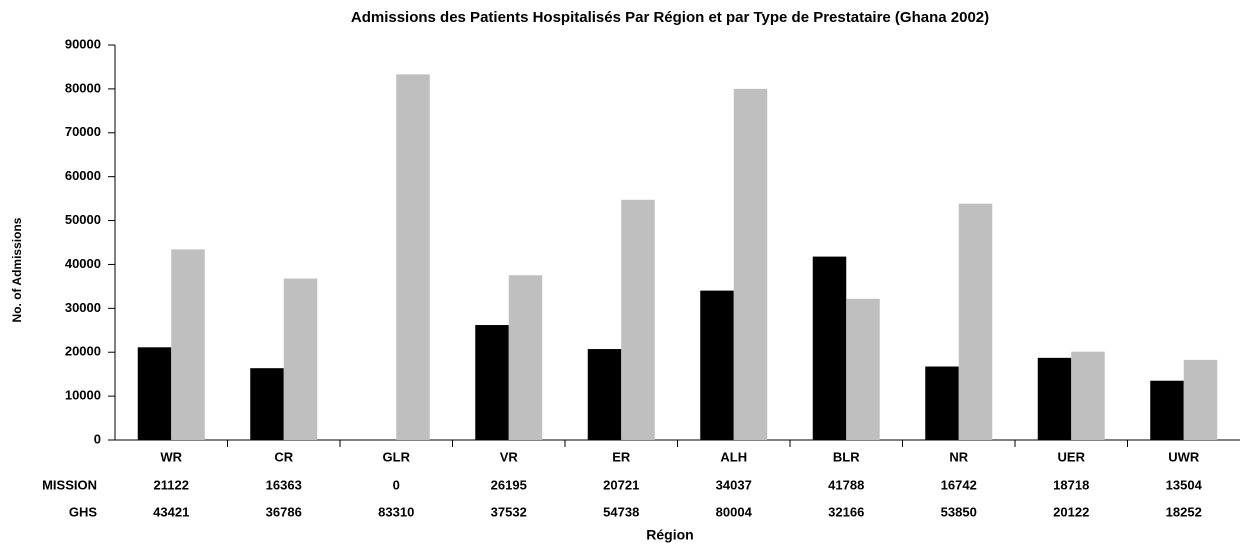 The image size is (1240, 546). What do you see at coordinates (846, 456) in the screenshot?
I see `x-tick-label: BLR` at bounding box center [846, 456].